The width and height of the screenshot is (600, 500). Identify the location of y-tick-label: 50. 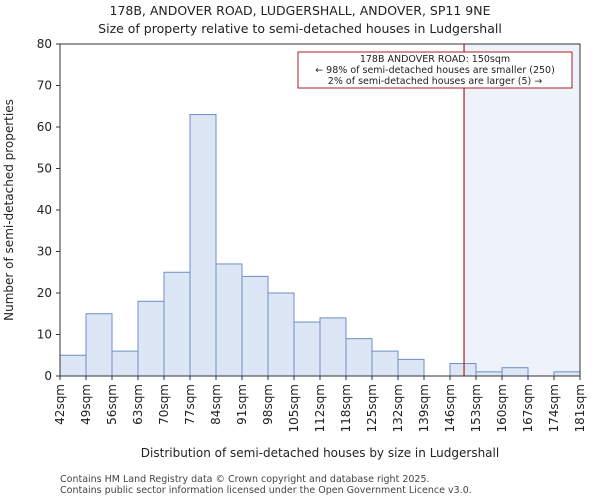
(44, 169).